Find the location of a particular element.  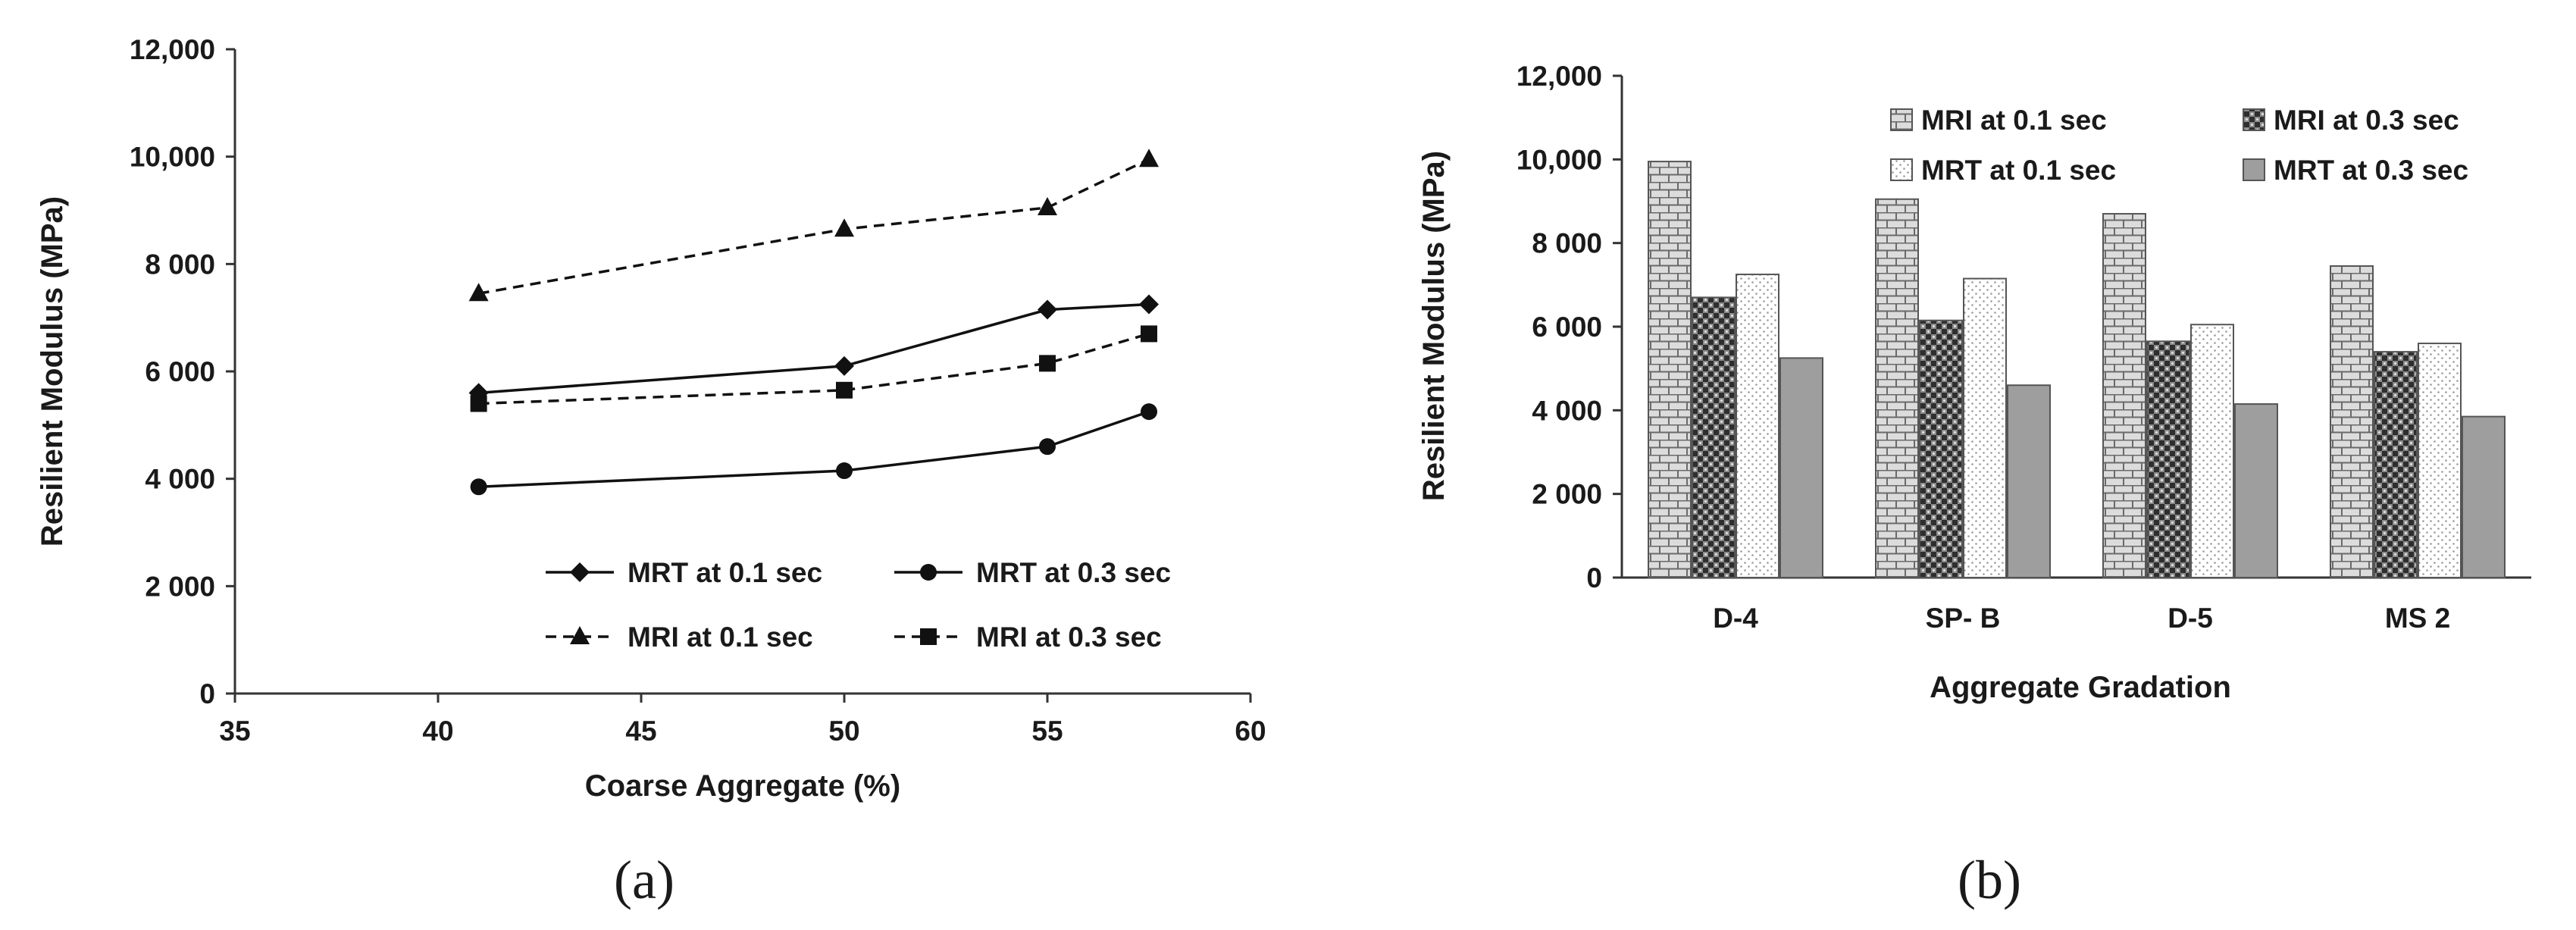

bar-d-5-mrt-at-0-1-sec is located at coordinates (2212, 451).